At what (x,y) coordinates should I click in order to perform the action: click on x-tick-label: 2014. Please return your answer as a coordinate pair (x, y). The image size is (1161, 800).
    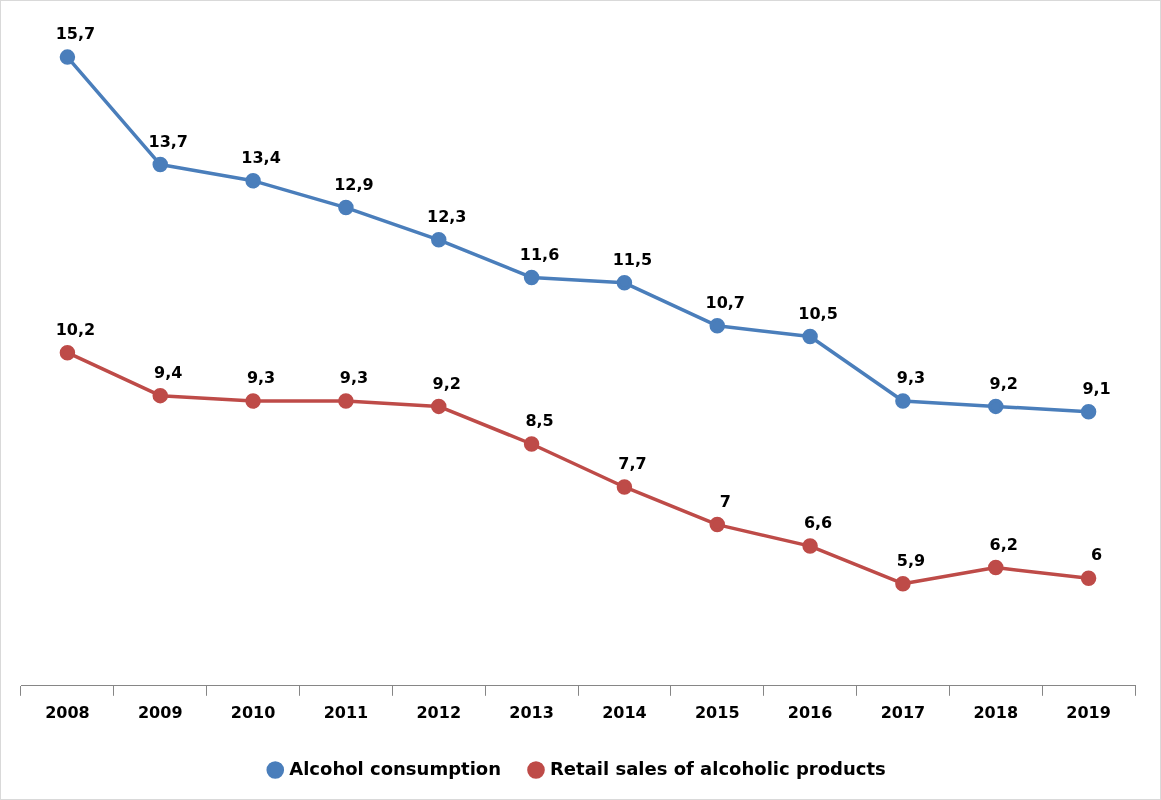
    Looking at the image, I should click on (624, 712).